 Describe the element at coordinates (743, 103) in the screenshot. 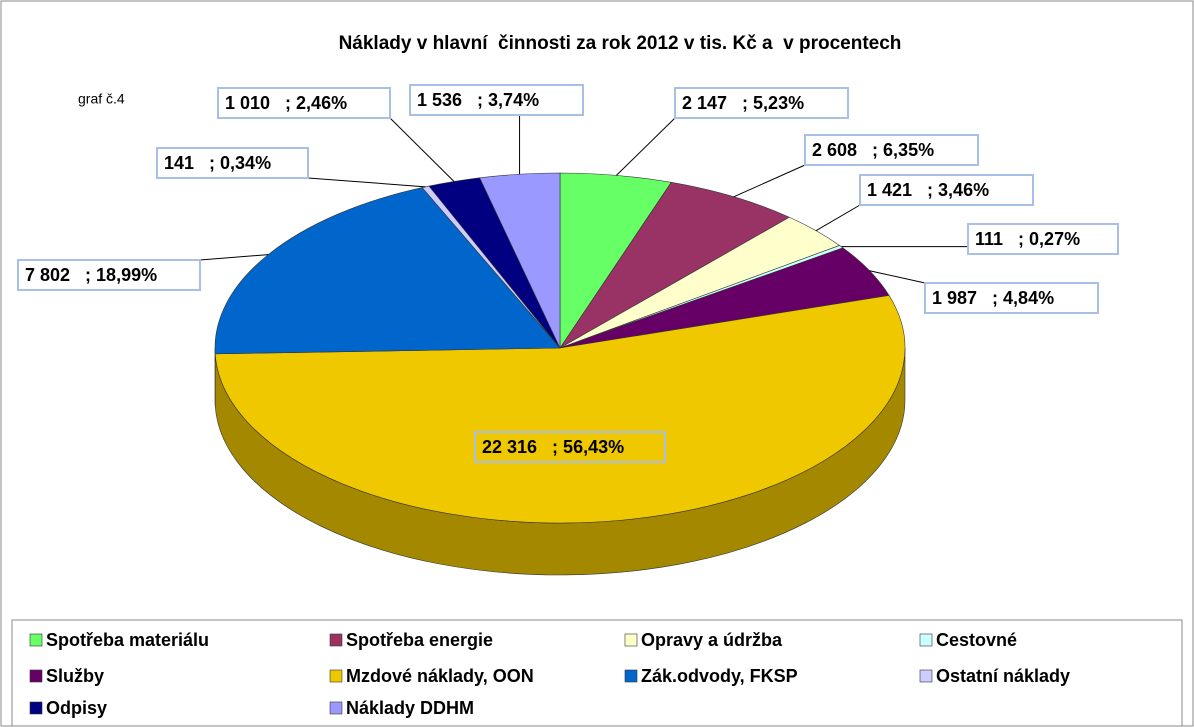

I see `data-label: 2 147 ; 5,23%` at that location.